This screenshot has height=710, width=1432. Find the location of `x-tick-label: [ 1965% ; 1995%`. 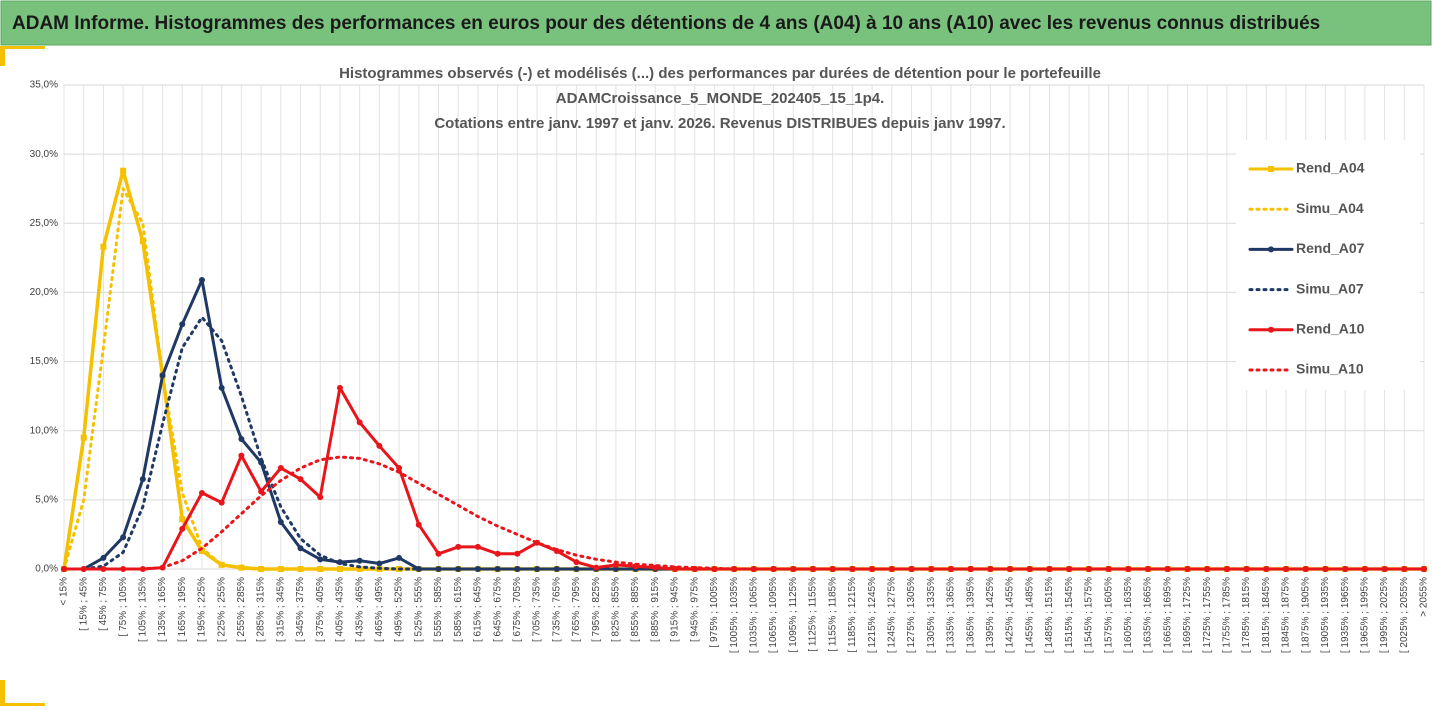

x-tick-label: [ 1965% ; 1995% is located at coordinates (1365, 615).